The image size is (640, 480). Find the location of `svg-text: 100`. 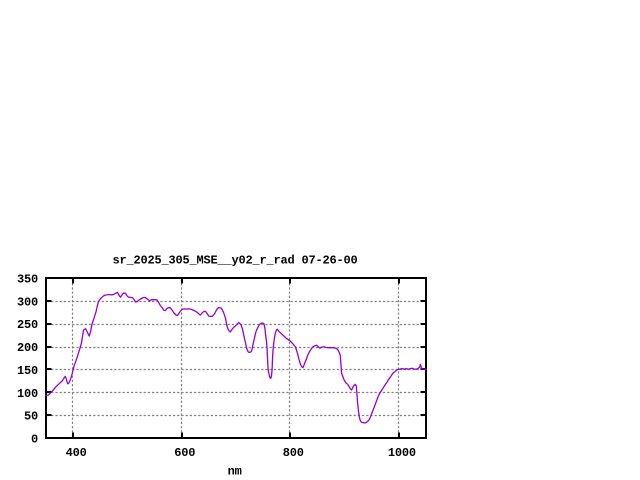

svg-text: 100 is located at coordinates (27, 394).